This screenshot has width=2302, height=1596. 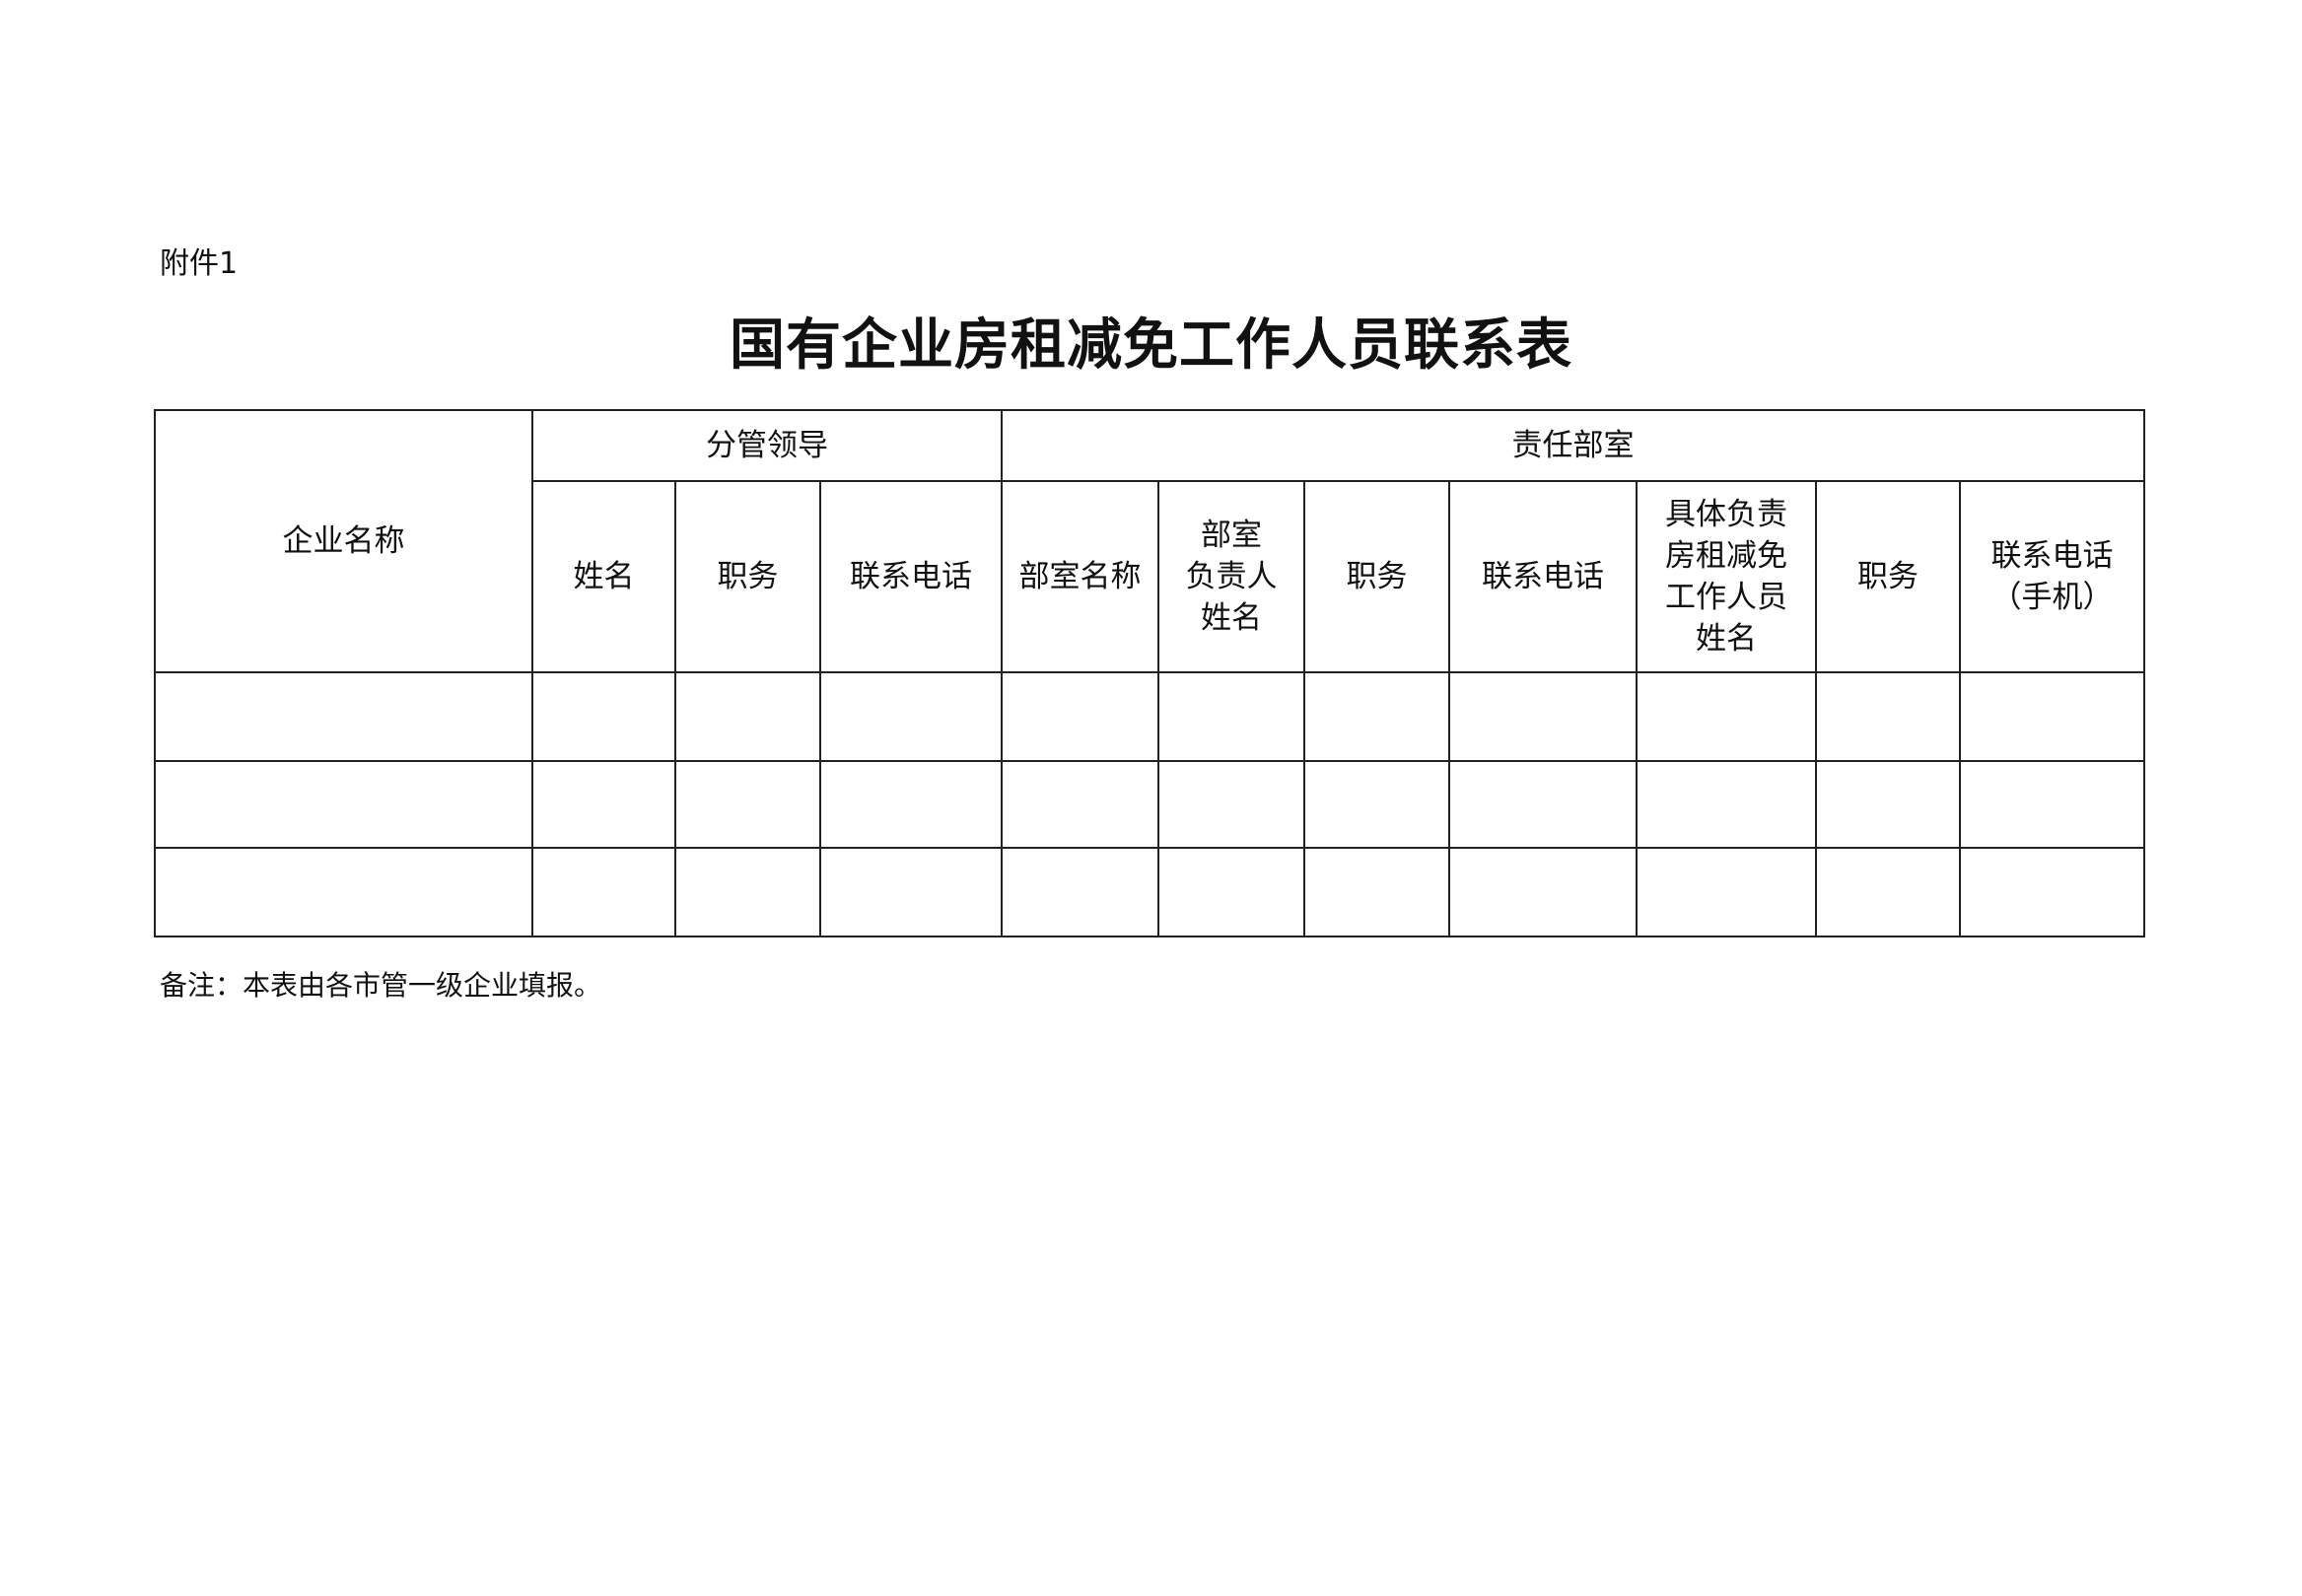 I want to click on column-header-line: （手机）, so click(x=2052, y=597).